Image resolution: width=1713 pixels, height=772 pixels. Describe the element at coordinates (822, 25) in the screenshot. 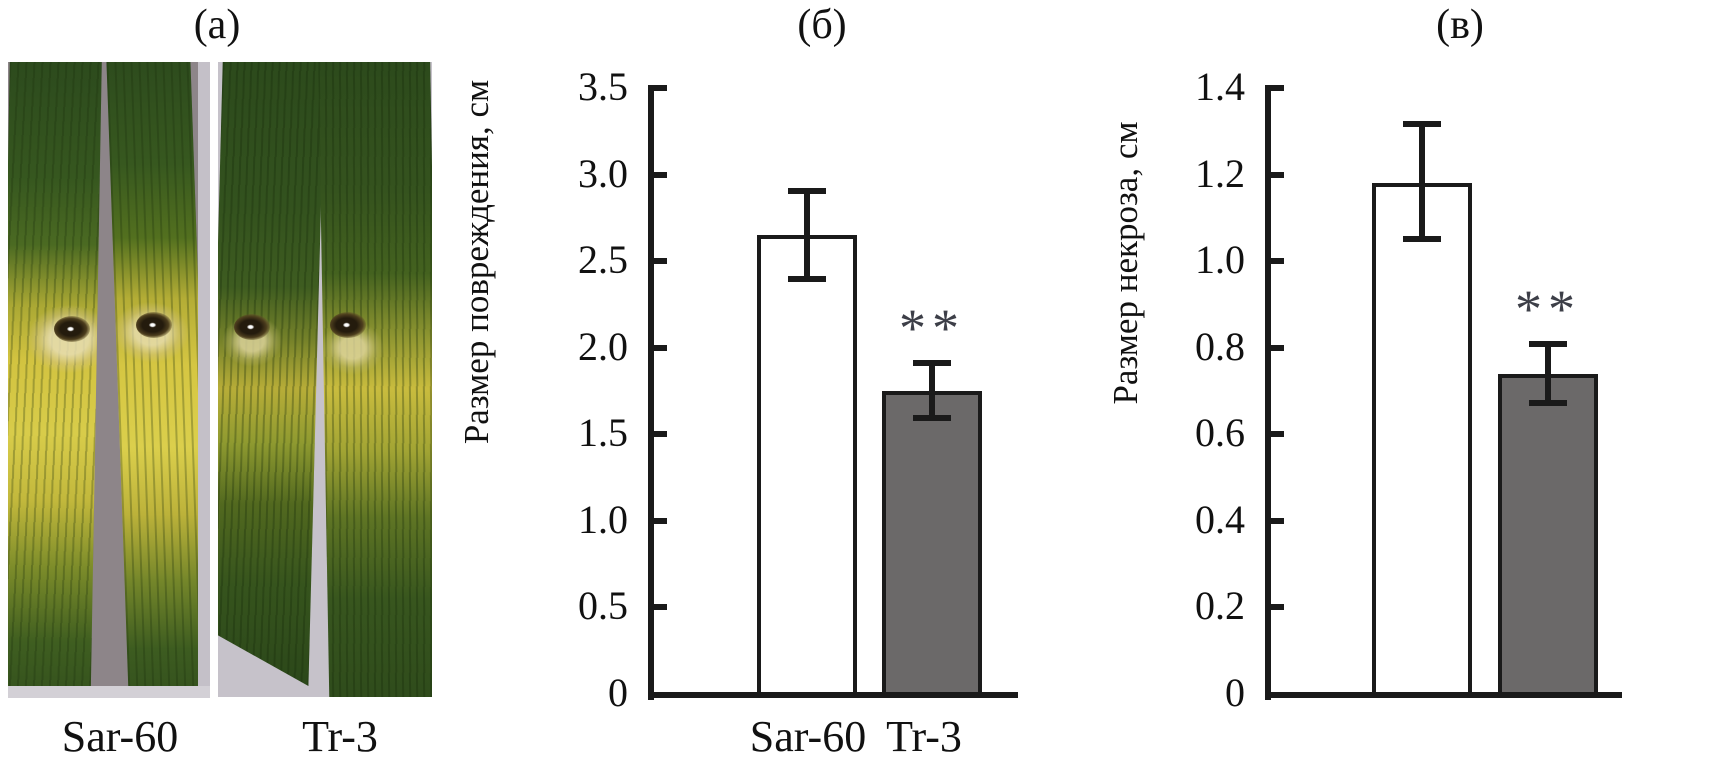

I see `panel-b-title: (б)` at that location.